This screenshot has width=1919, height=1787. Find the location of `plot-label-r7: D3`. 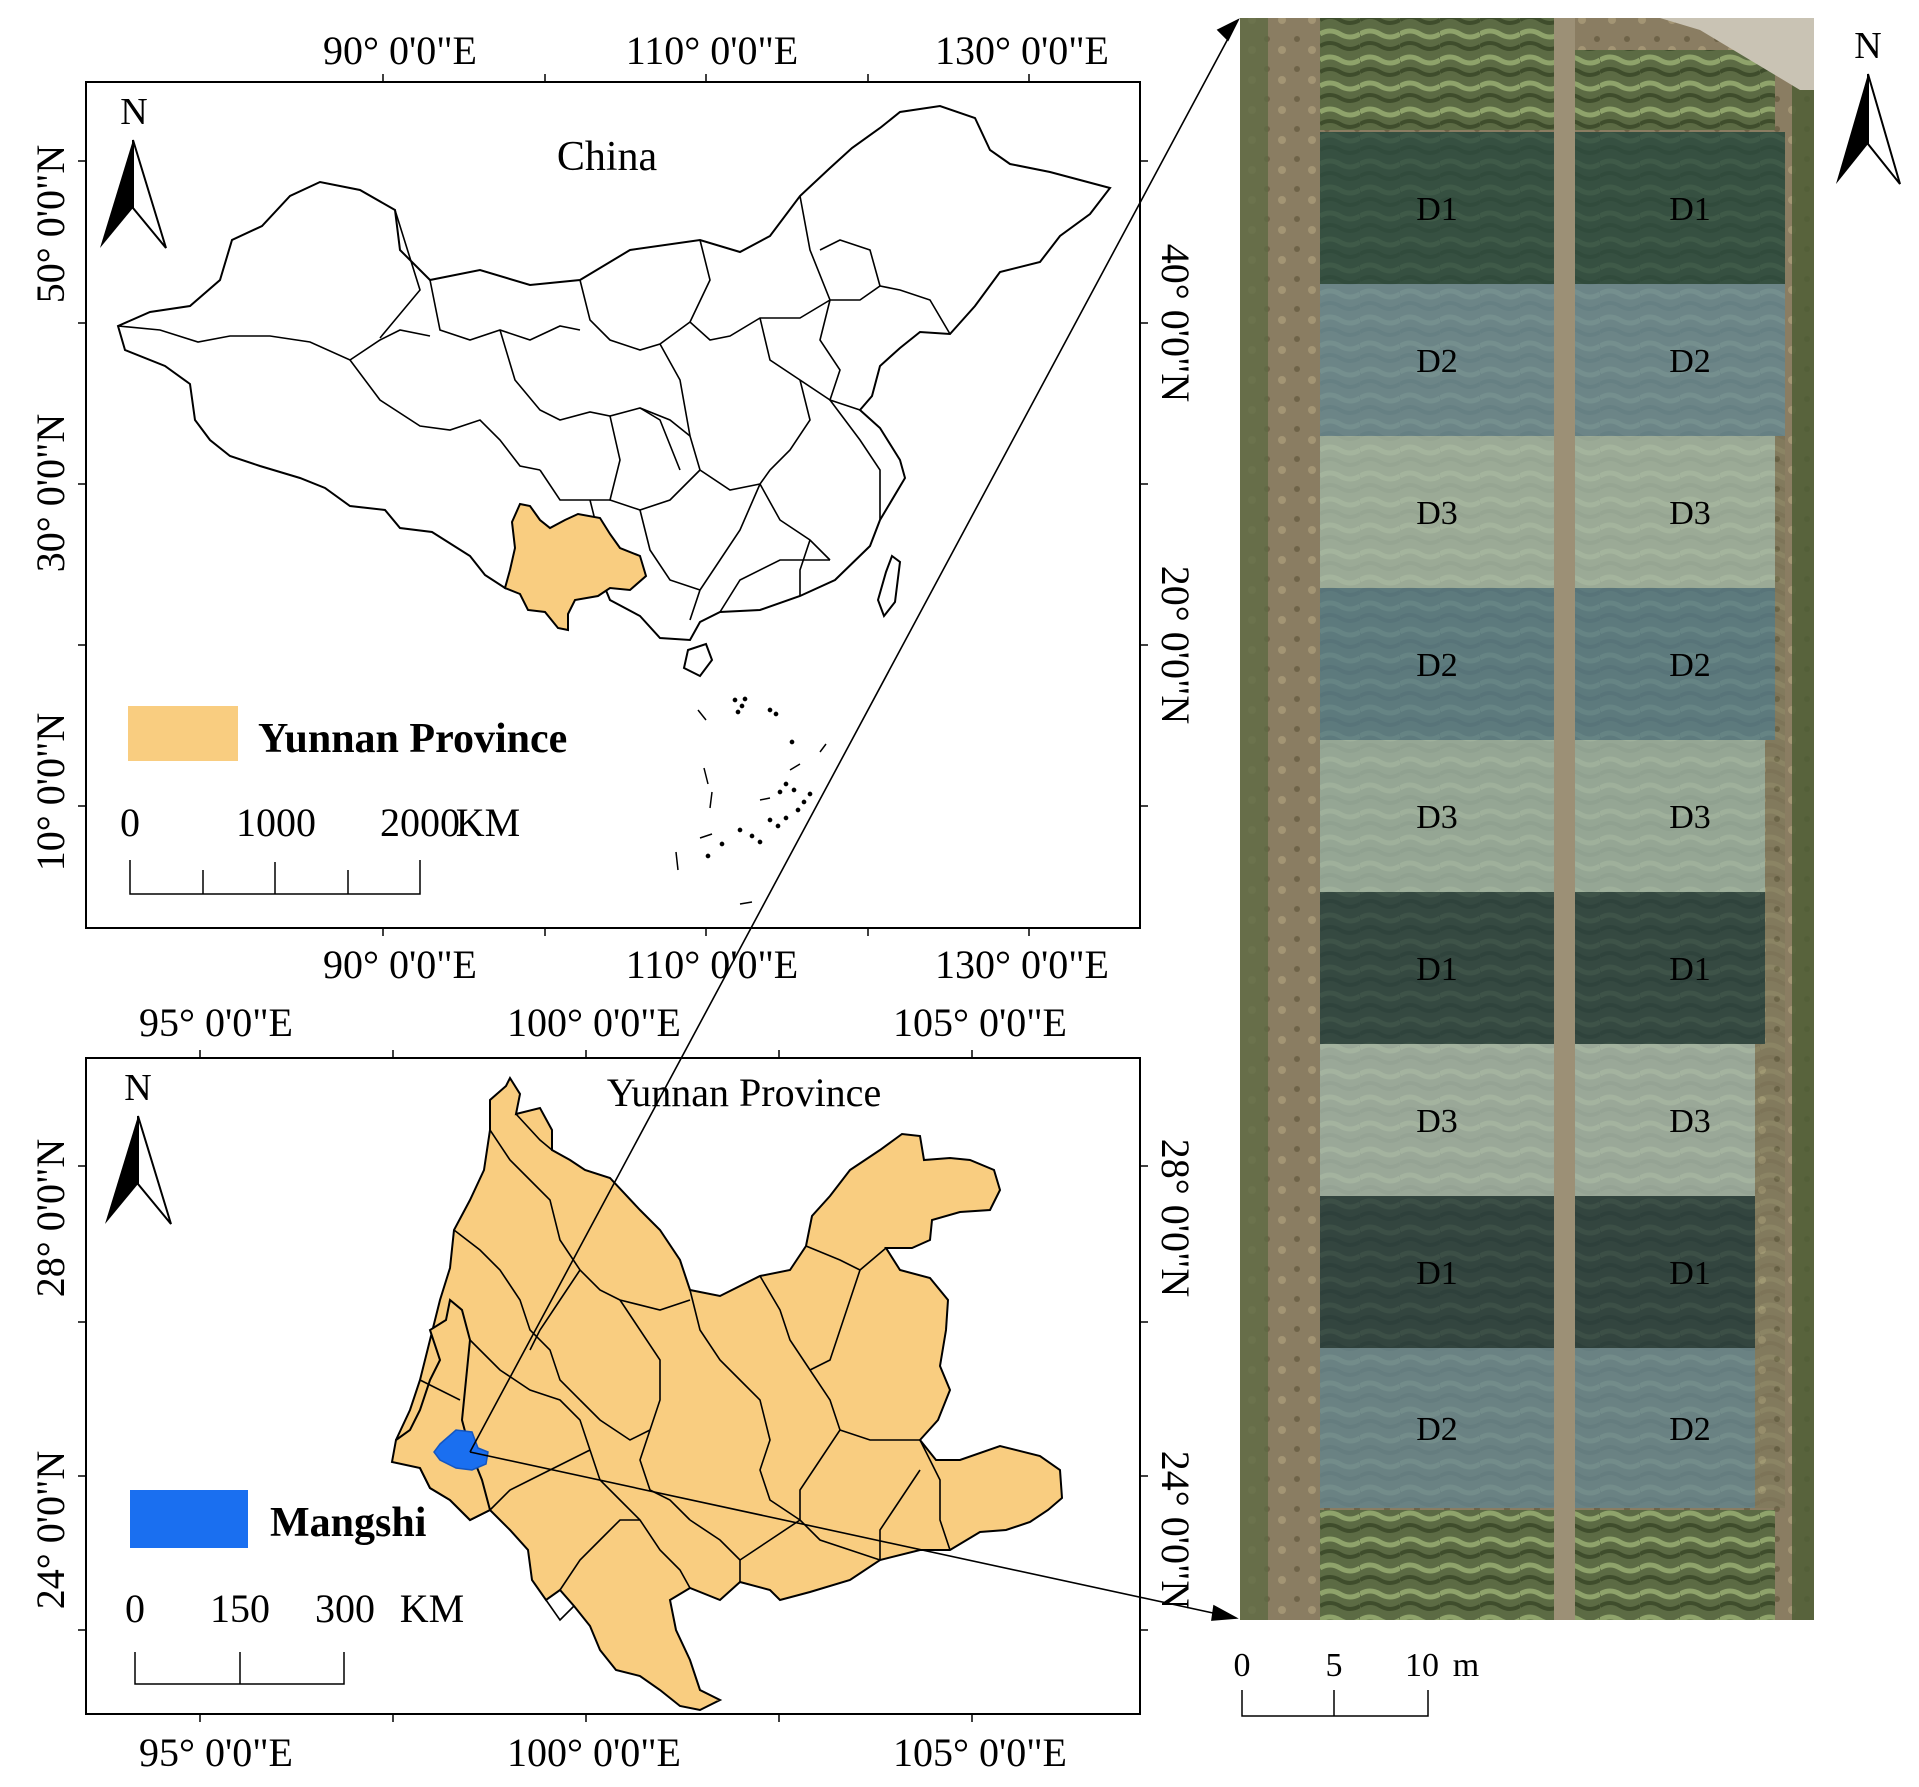

plot-label-r7: D3 is located at coordinates (1690, 1121).